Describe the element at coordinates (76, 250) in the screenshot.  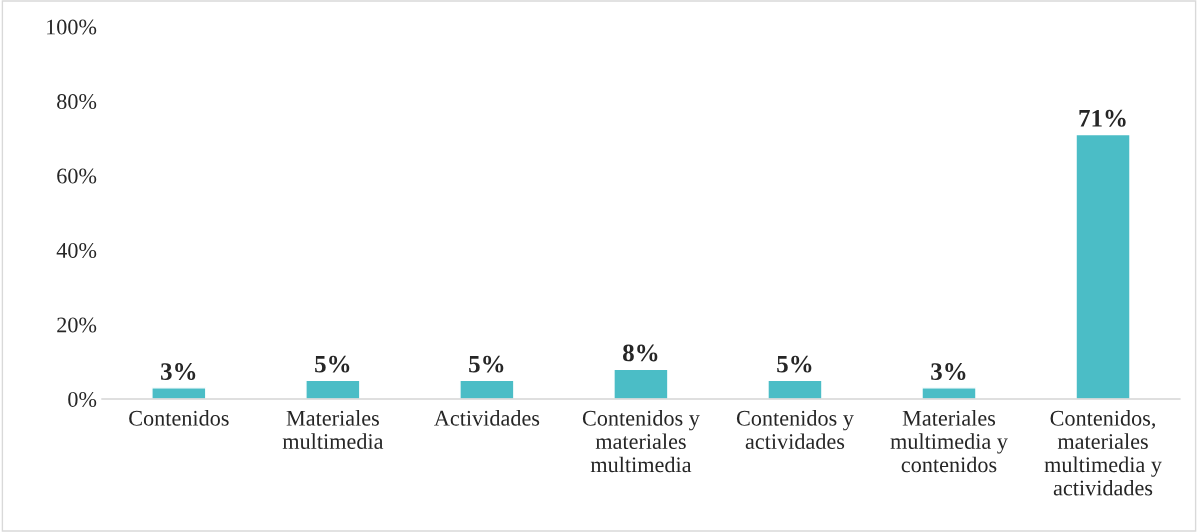
I see `y-tick-label: 40%` at that location.